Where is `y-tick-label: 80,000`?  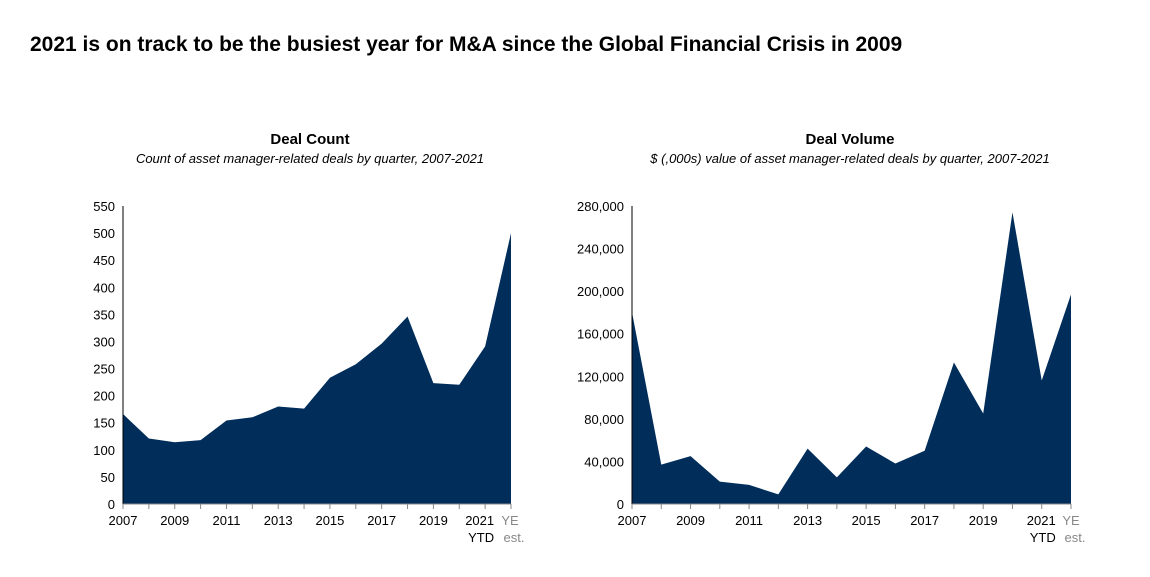
y-tick-label: 80,000 is located at coordinates (604, 419).